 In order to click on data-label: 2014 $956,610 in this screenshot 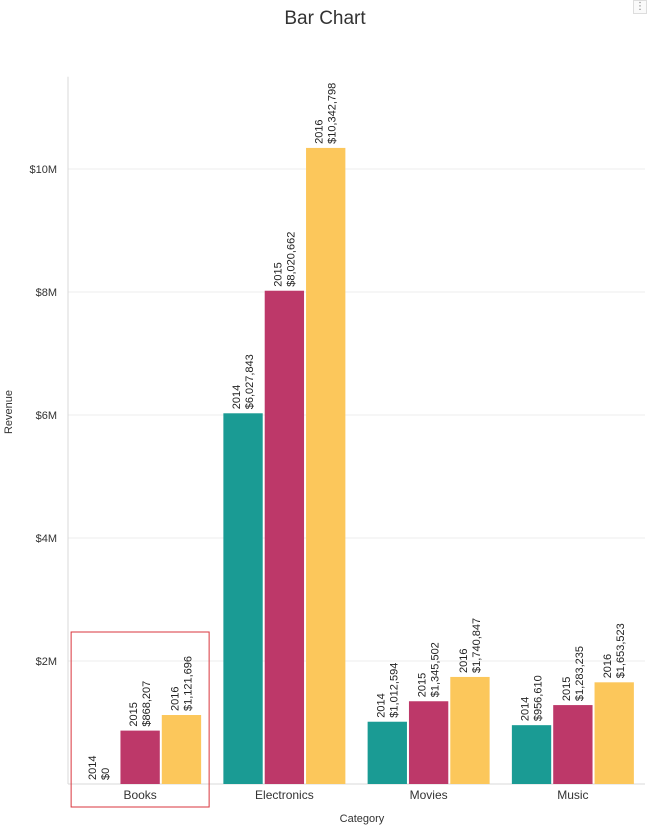, I will do `click(532, 698)`.